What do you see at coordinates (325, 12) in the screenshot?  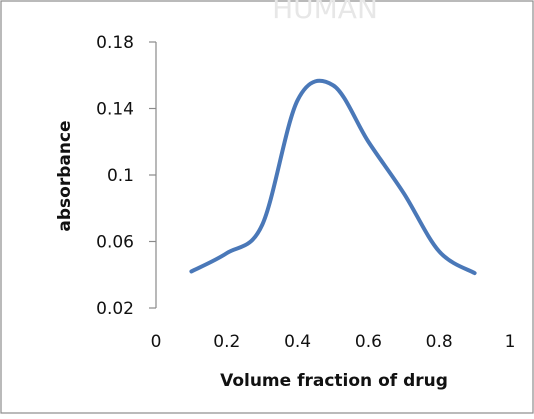 I see `watermark-text: HUMAN` at bounding box center [325, 12].